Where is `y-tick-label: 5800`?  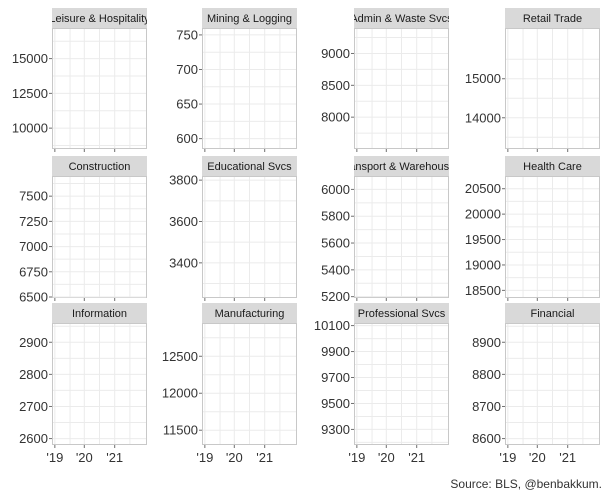
y-tick-label: 5800 is located at coordinates (335, 216).